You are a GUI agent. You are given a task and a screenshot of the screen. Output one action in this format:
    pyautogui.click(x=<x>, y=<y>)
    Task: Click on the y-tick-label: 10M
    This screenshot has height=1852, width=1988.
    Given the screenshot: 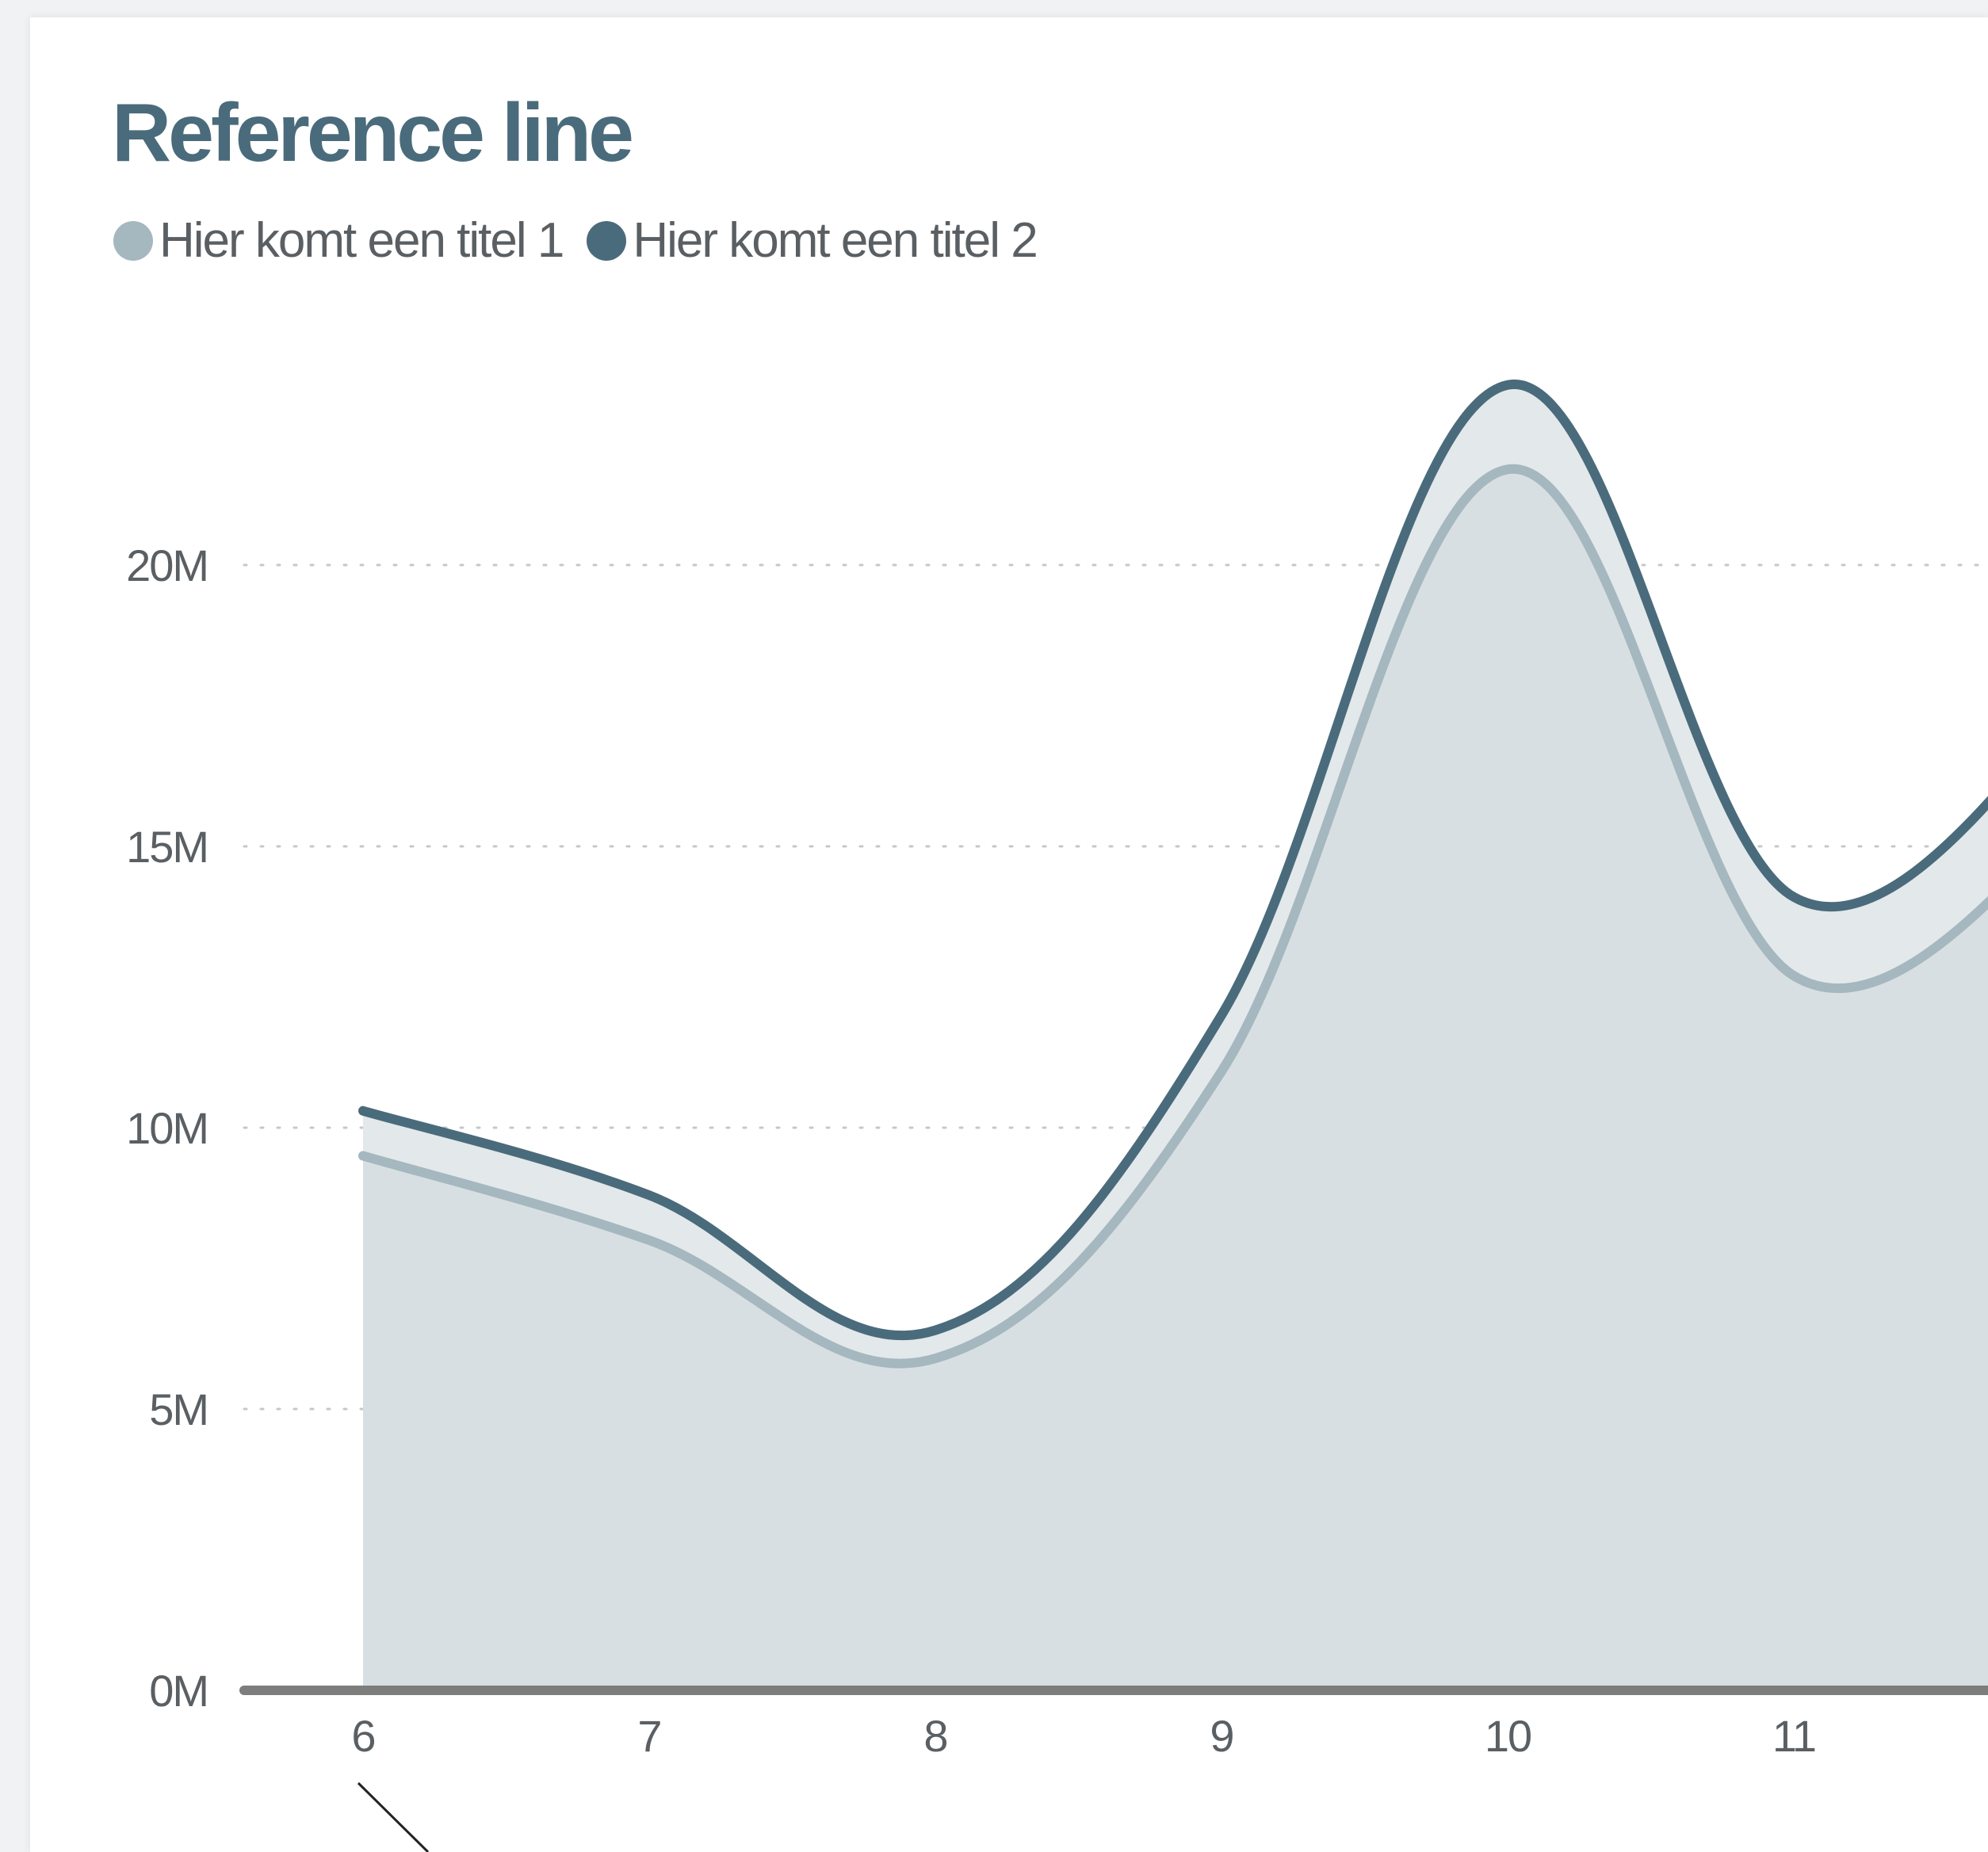 What is the action you would take?
    pyautogui.click(x=167, y=1128)
    